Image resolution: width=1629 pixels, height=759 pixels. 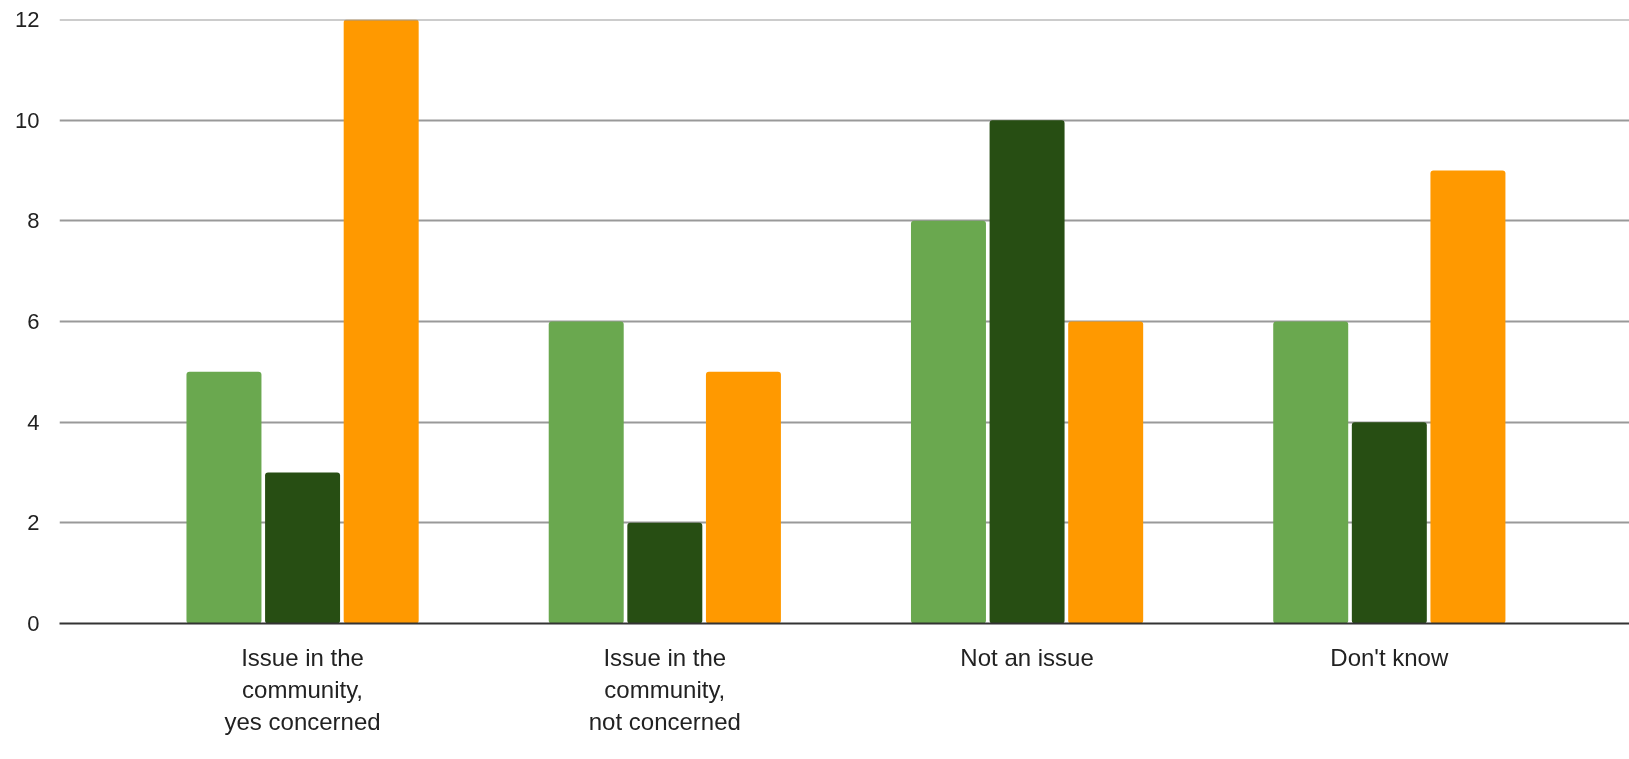 What do you see at coordinates (33, 623) in the screenshot?
I see `y-tick-label: 0` at bounding box center [33, 623].